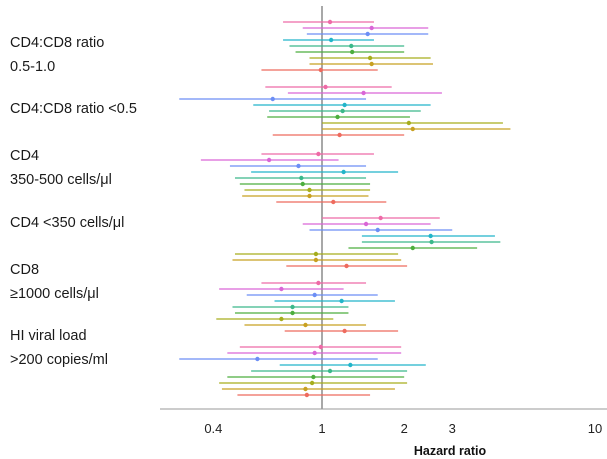 This screenshot has width=607, height=459. Describe the element at coordinates (452, 428) in the screenshot. I see `x-tick-label: 3` at that location.